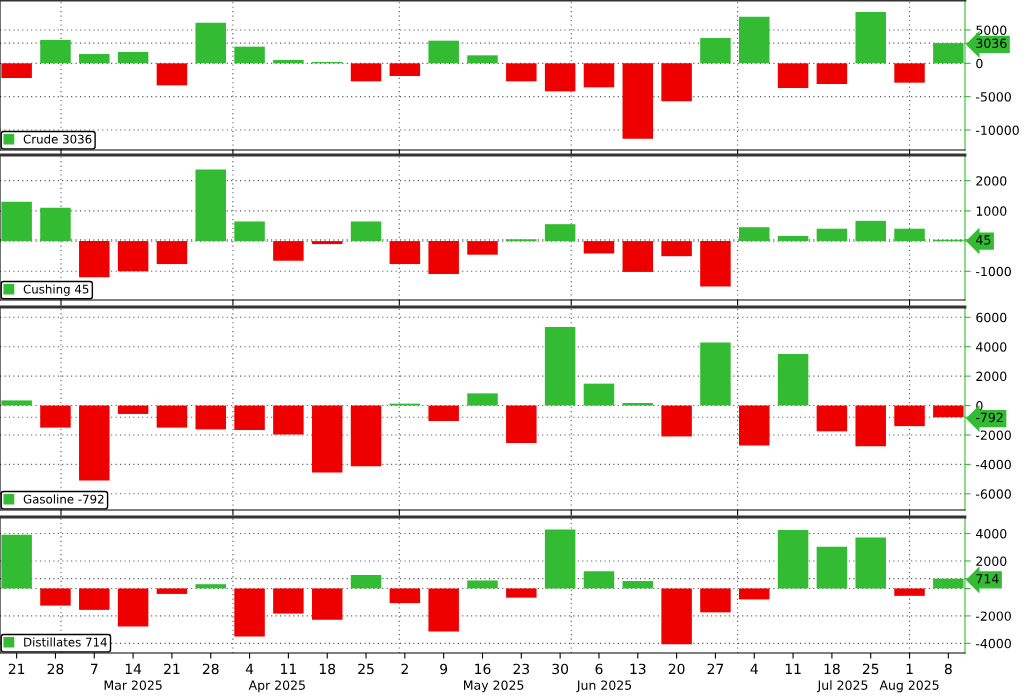  What do you see at coordinates (638, 669) in the screenshot?
I see `x-tick-label: 13` at bounding box center [638, 669].